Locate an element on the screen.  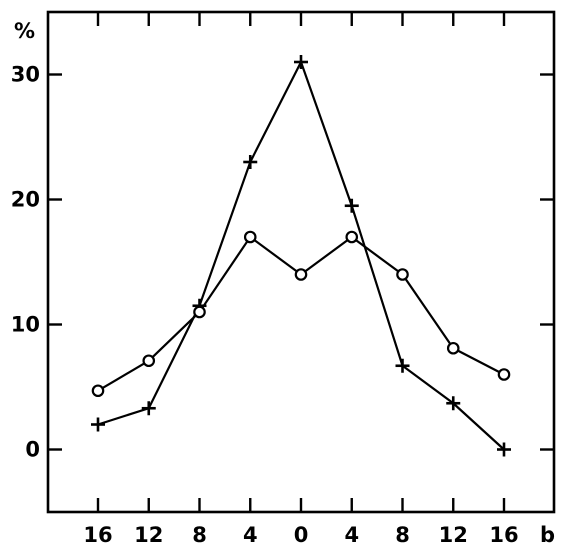
y-axis-label: % is located at coordinates (24, 31).